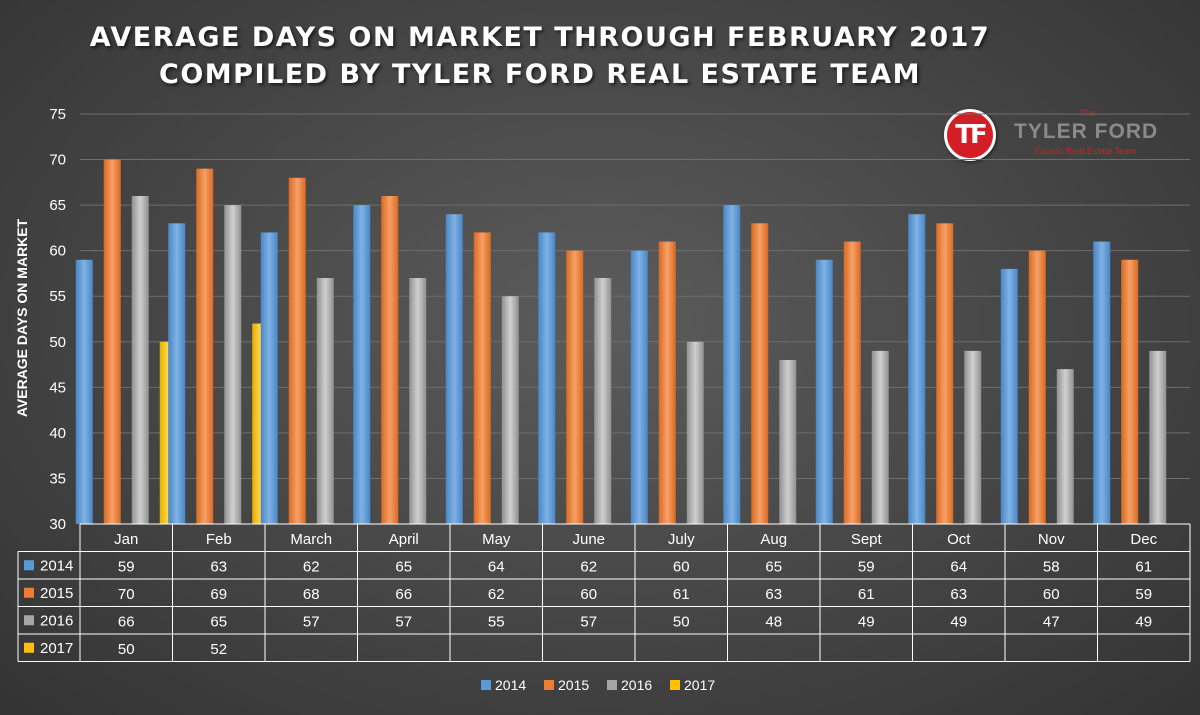  Describe the element at coordinates (362, 364) in the screenshot. I see `bar-2014-april` at that location.